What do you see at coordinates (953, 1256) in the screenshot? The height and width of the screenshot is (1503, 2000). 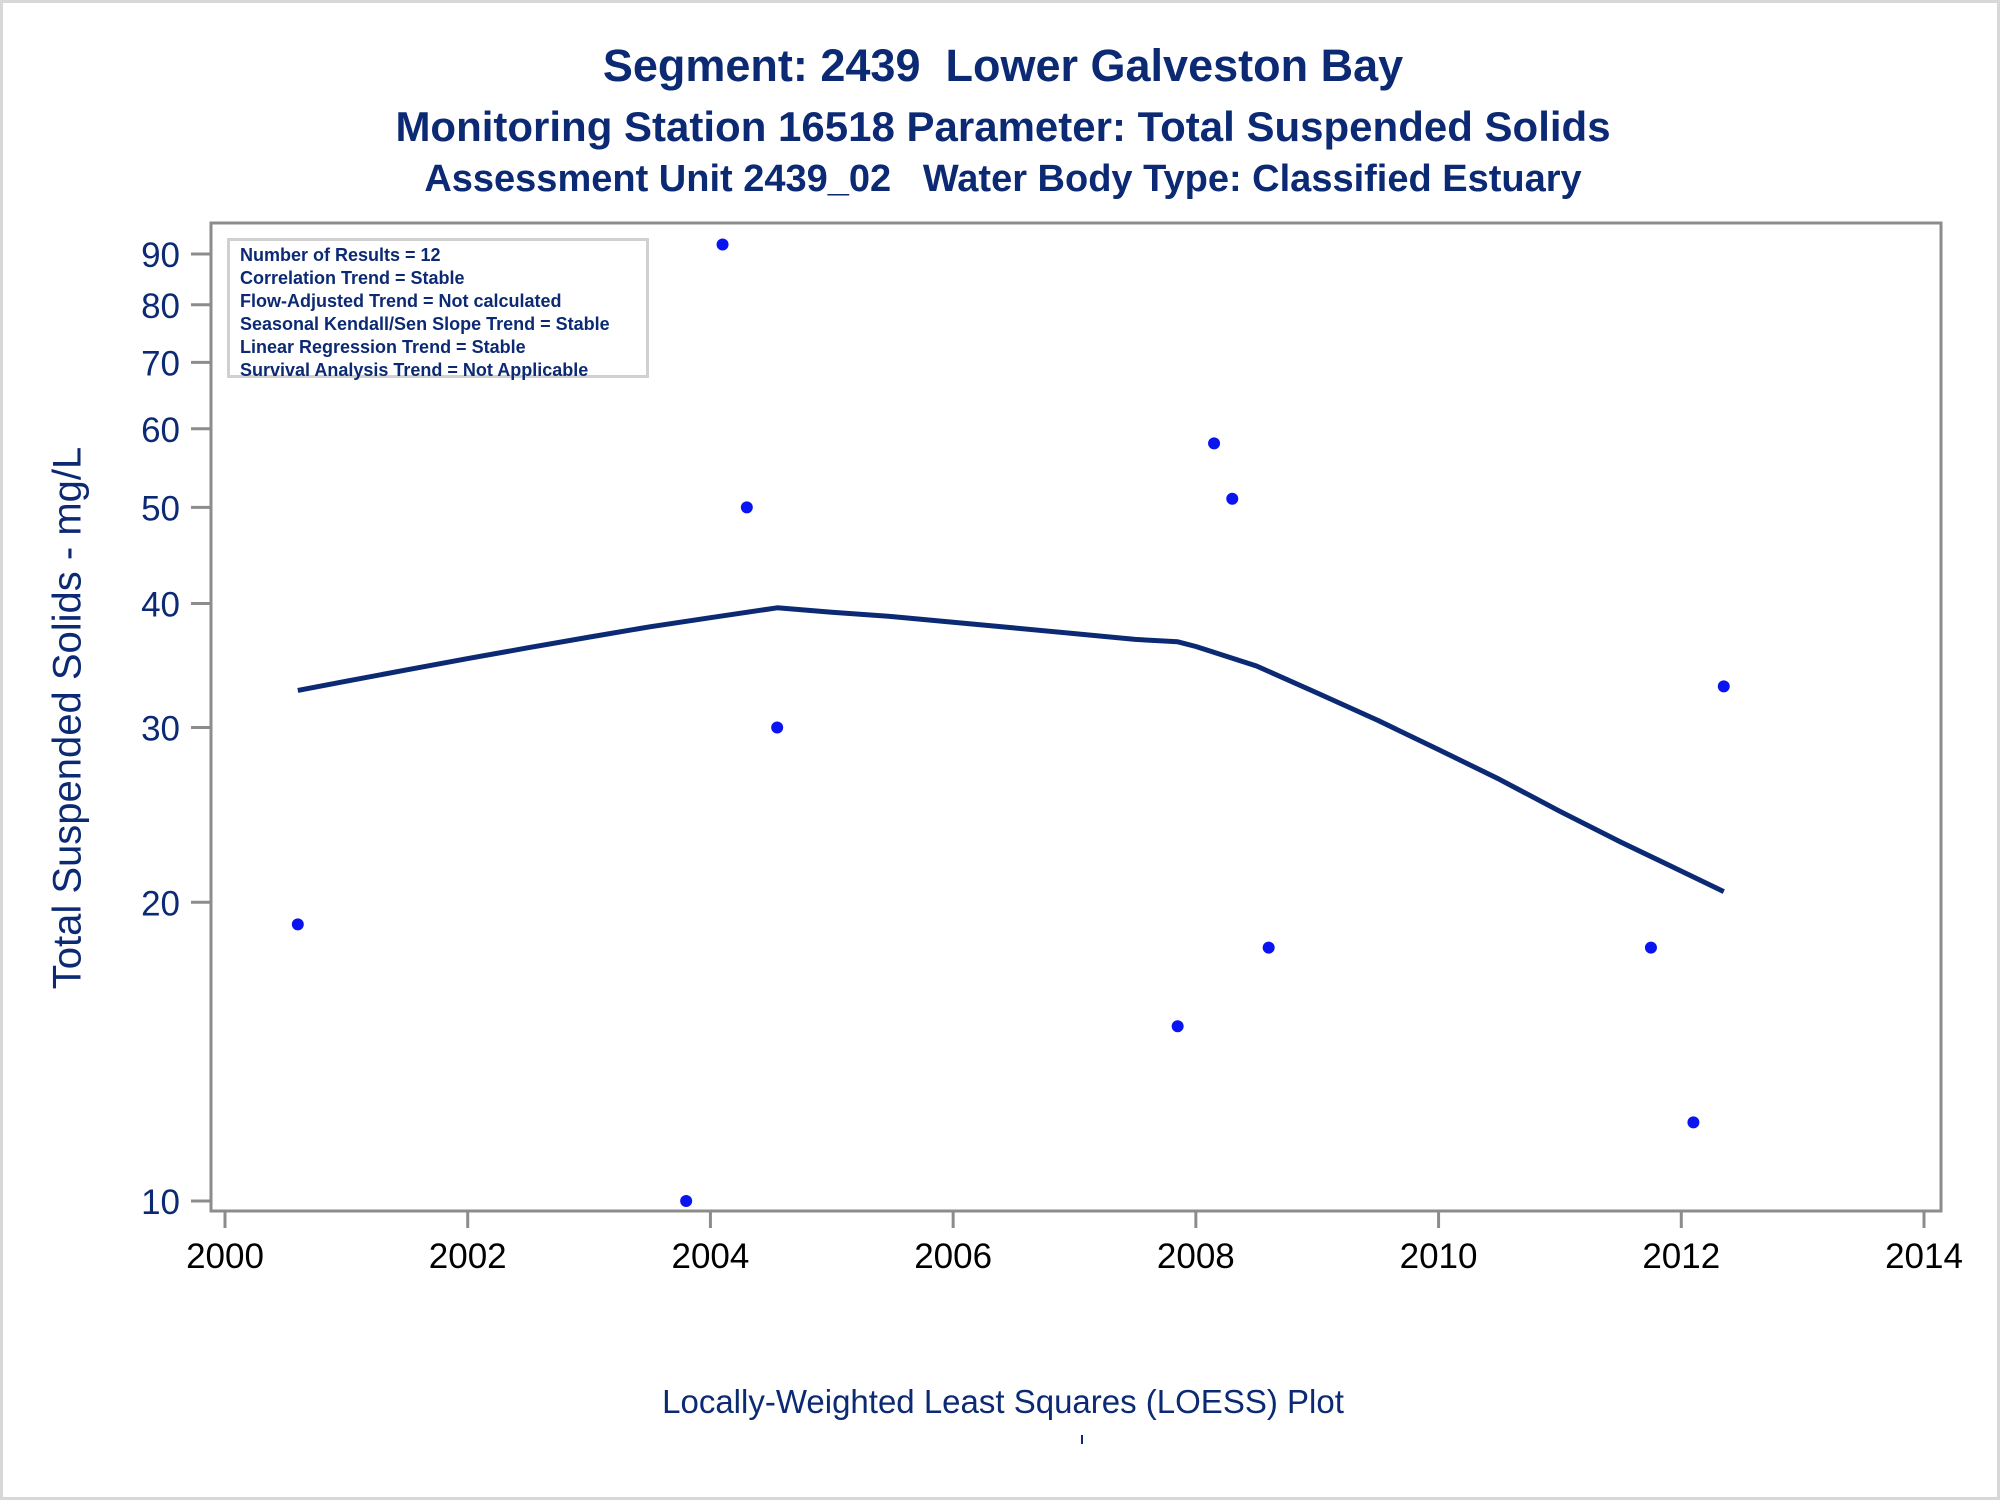 I see `x-tick-label: 2006` at bounding box center [953, 1256].